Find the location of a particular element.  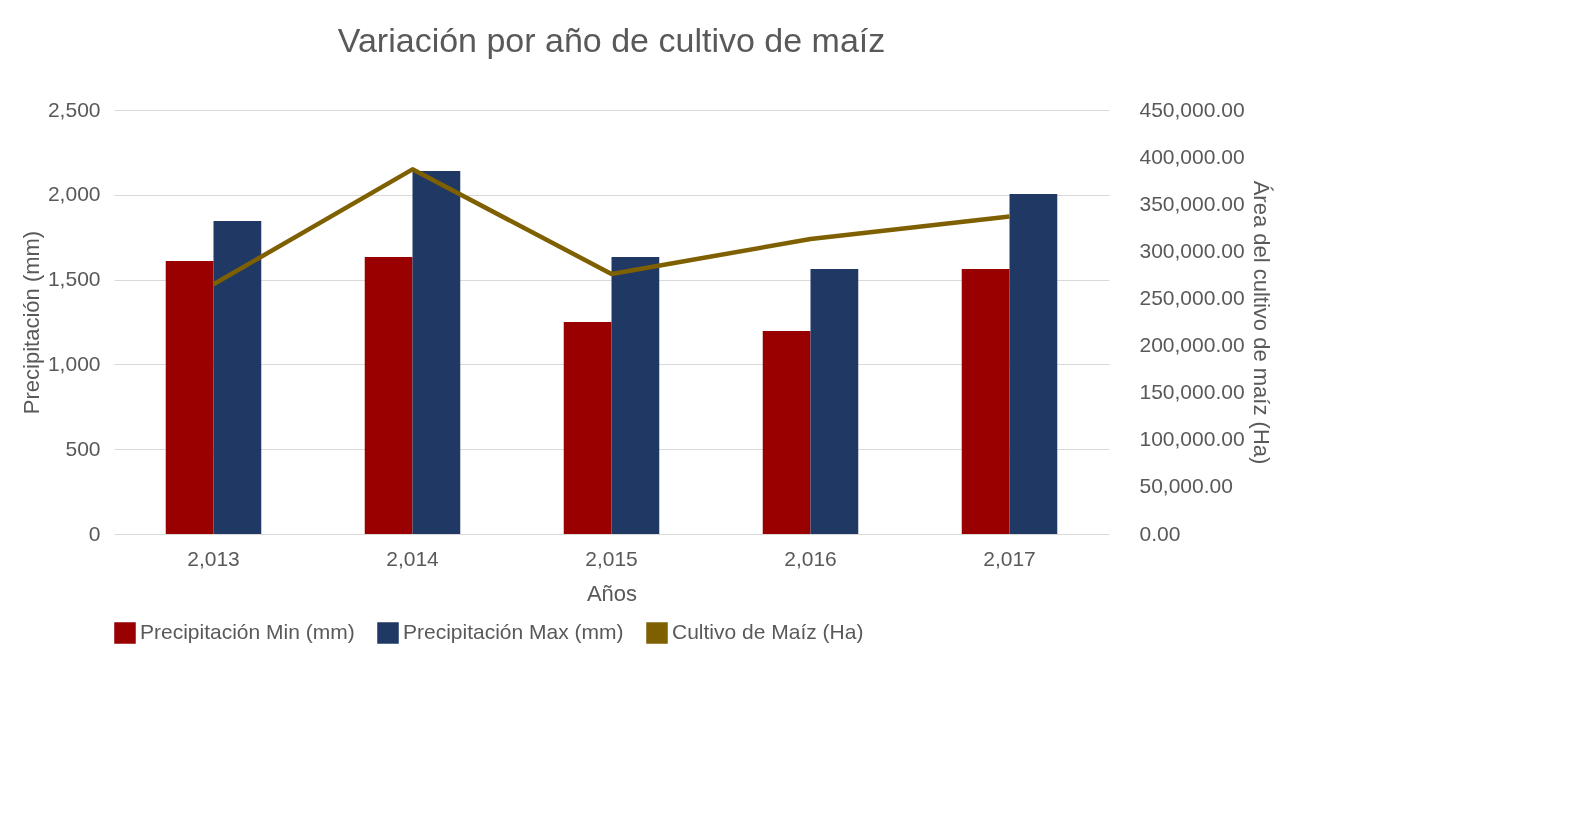

y2-tick-label: 0.00 is located at coordinates (1160, 533).